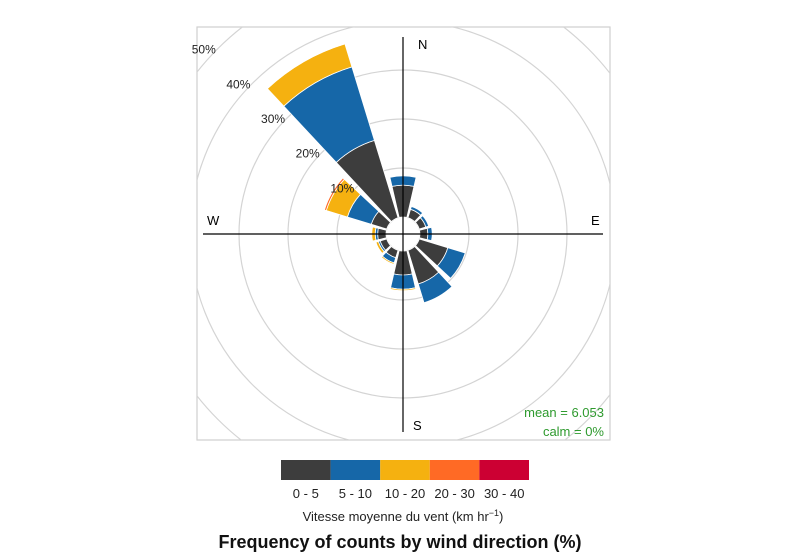 The width and height of the screenshot is (800, 555). I want to click on radial-tick-label: 20%, so click(308, 154).